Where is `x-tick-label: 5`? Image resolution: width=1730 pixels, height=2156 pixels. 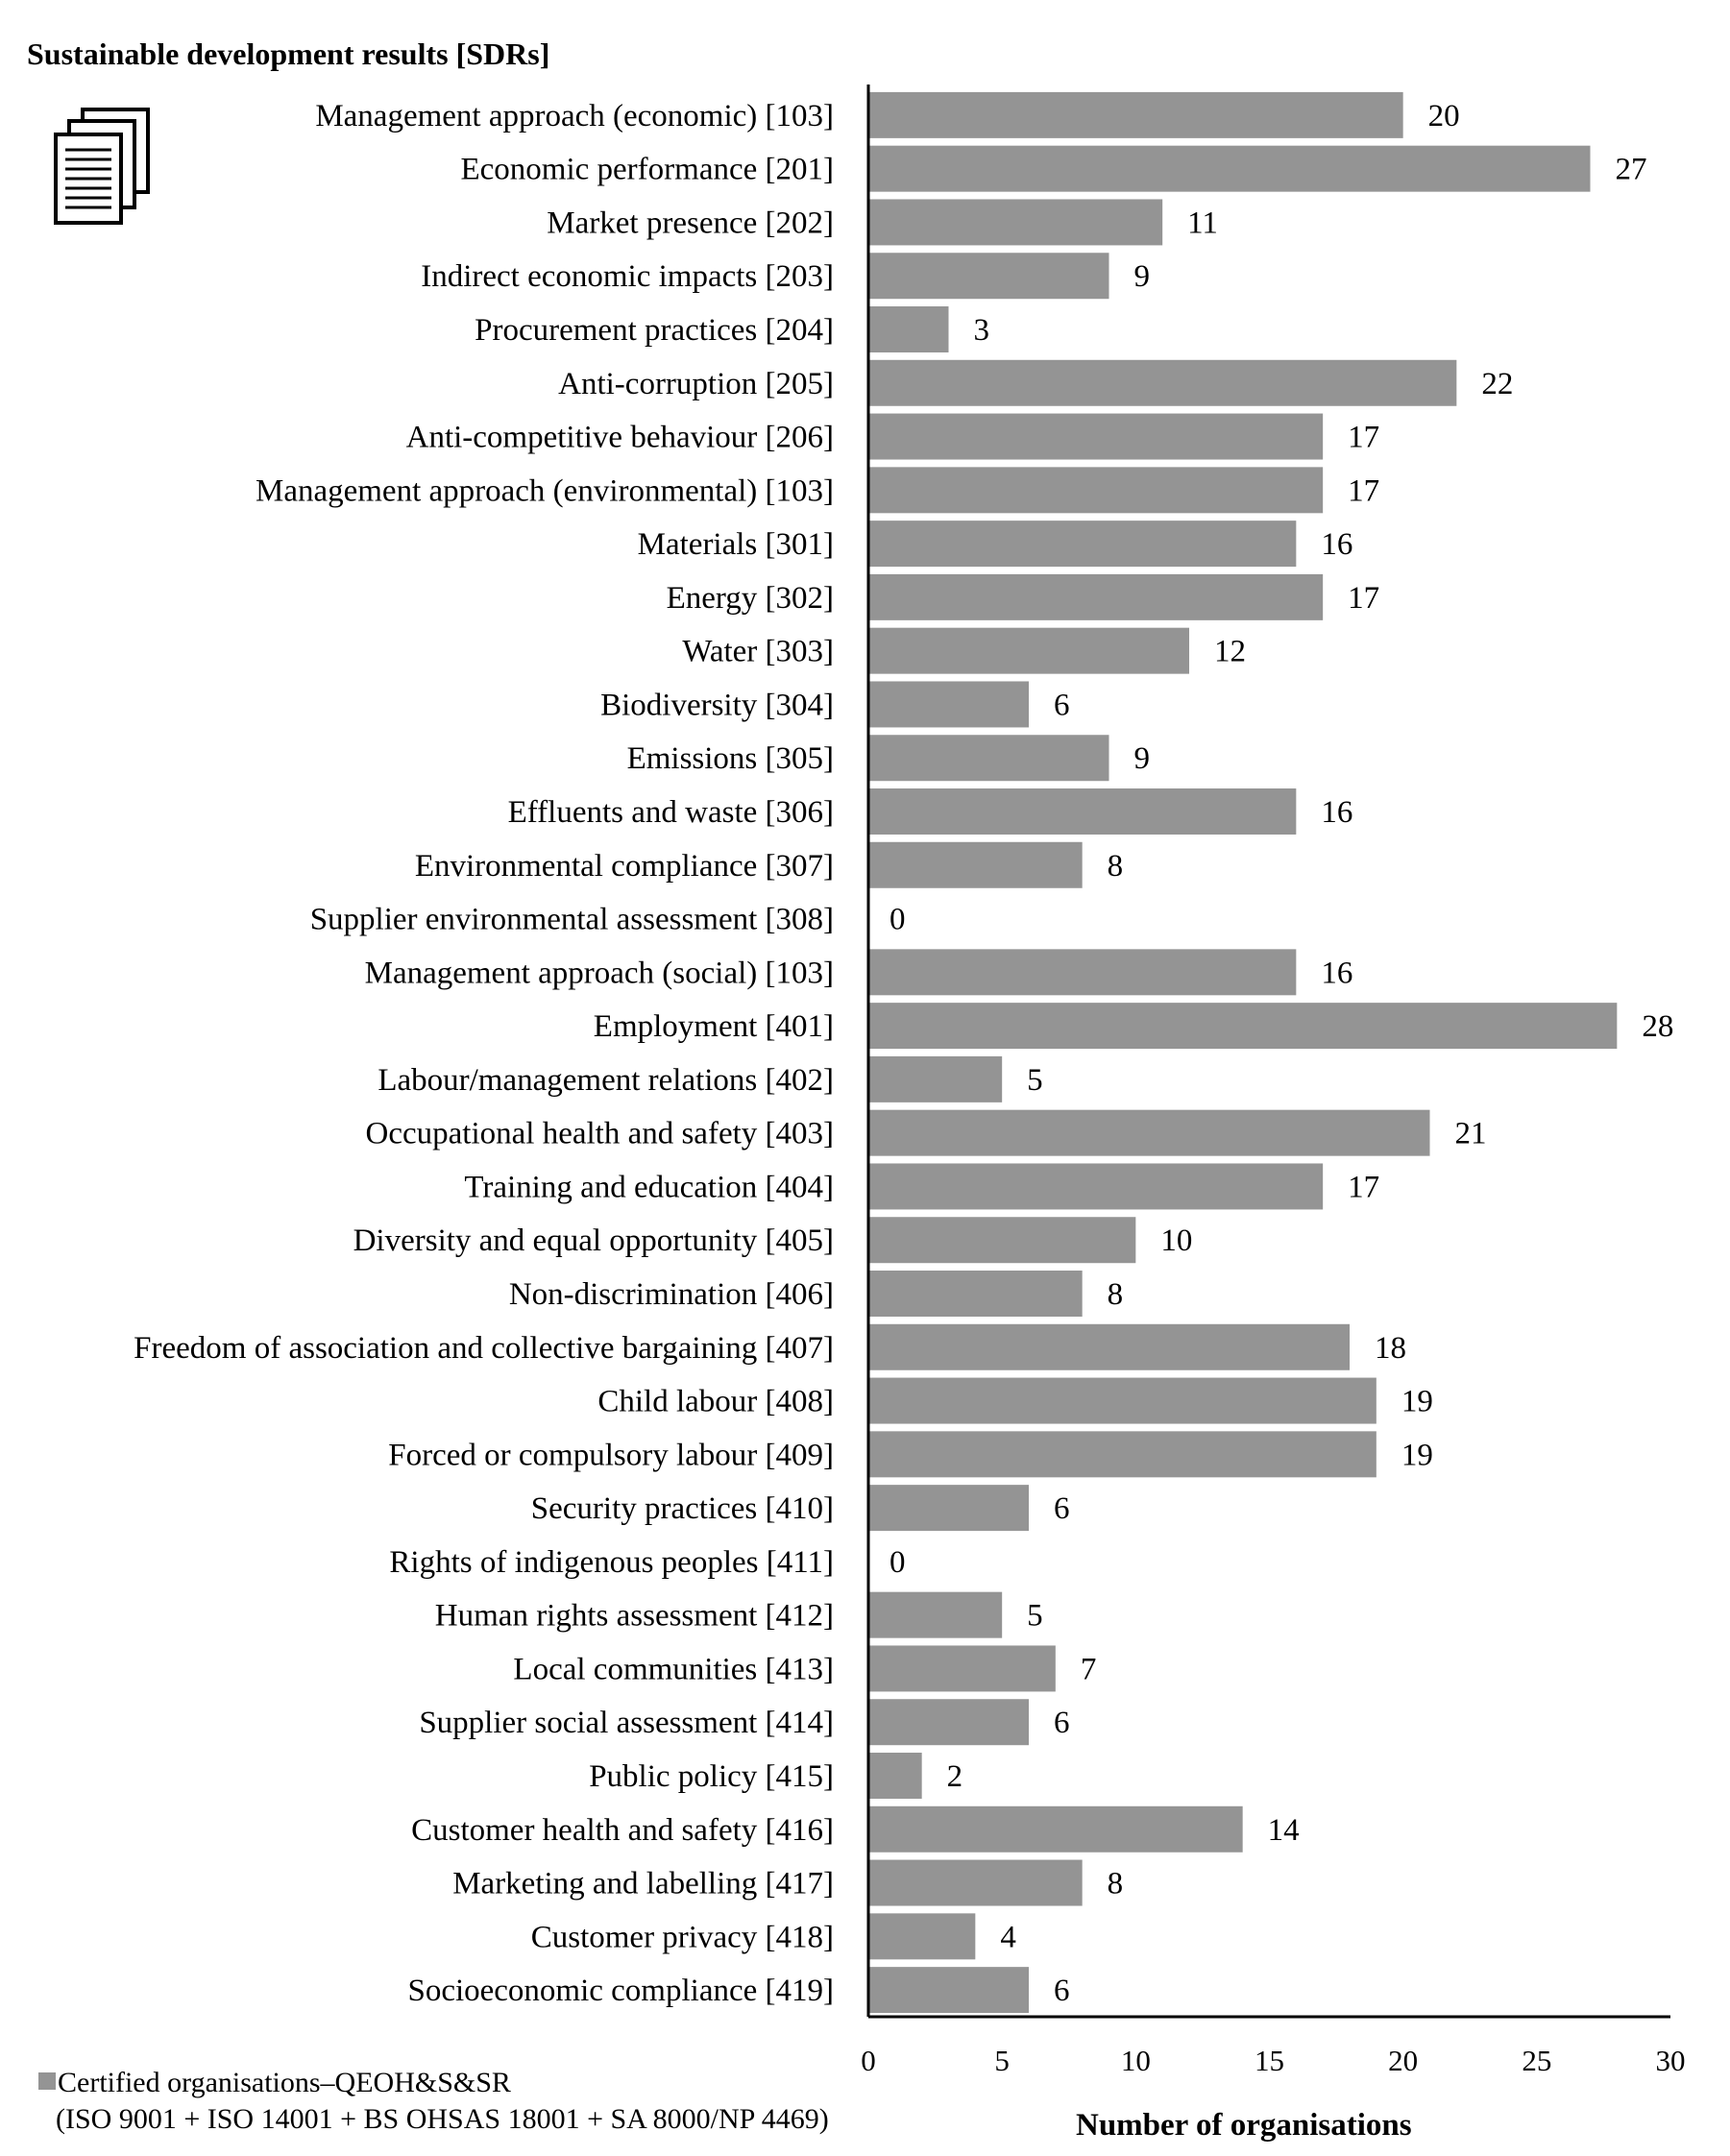 x-tick-label: 5 is located at coordinates (1002, 2060).